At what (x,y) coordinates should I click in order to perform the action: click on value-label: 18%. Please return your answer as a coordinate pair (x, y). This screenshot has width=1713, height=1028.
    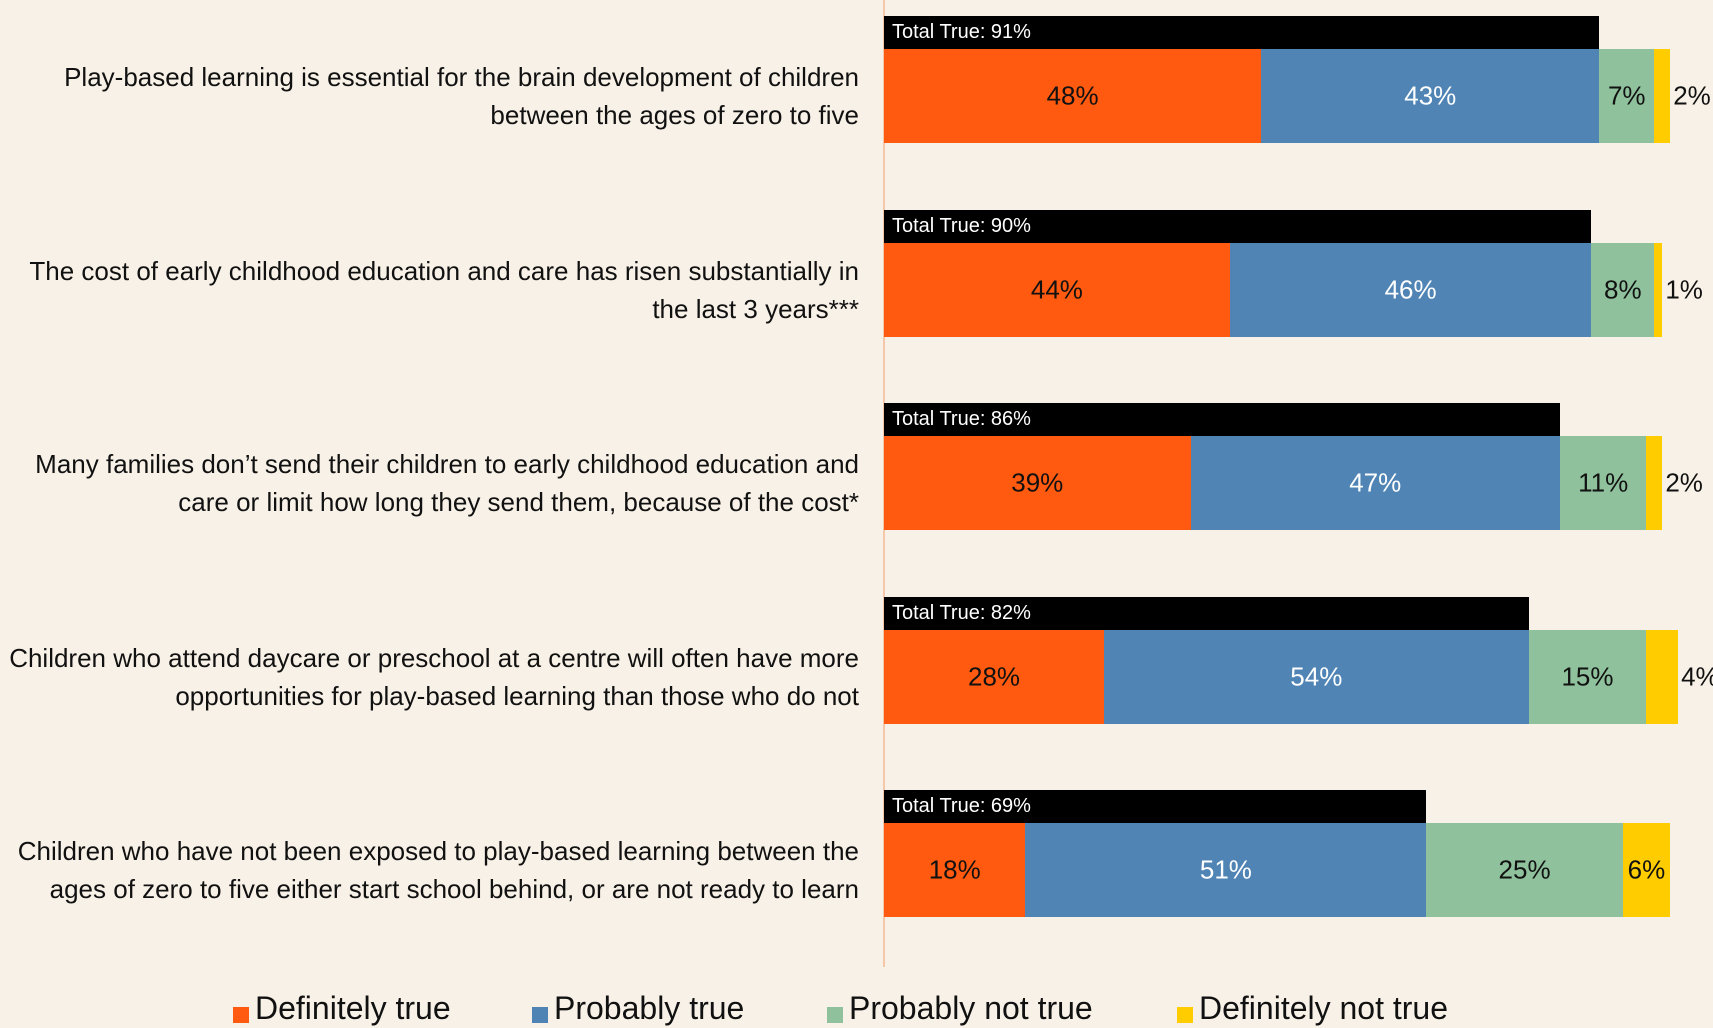
    Looking at the image, I should click on (954, 869).